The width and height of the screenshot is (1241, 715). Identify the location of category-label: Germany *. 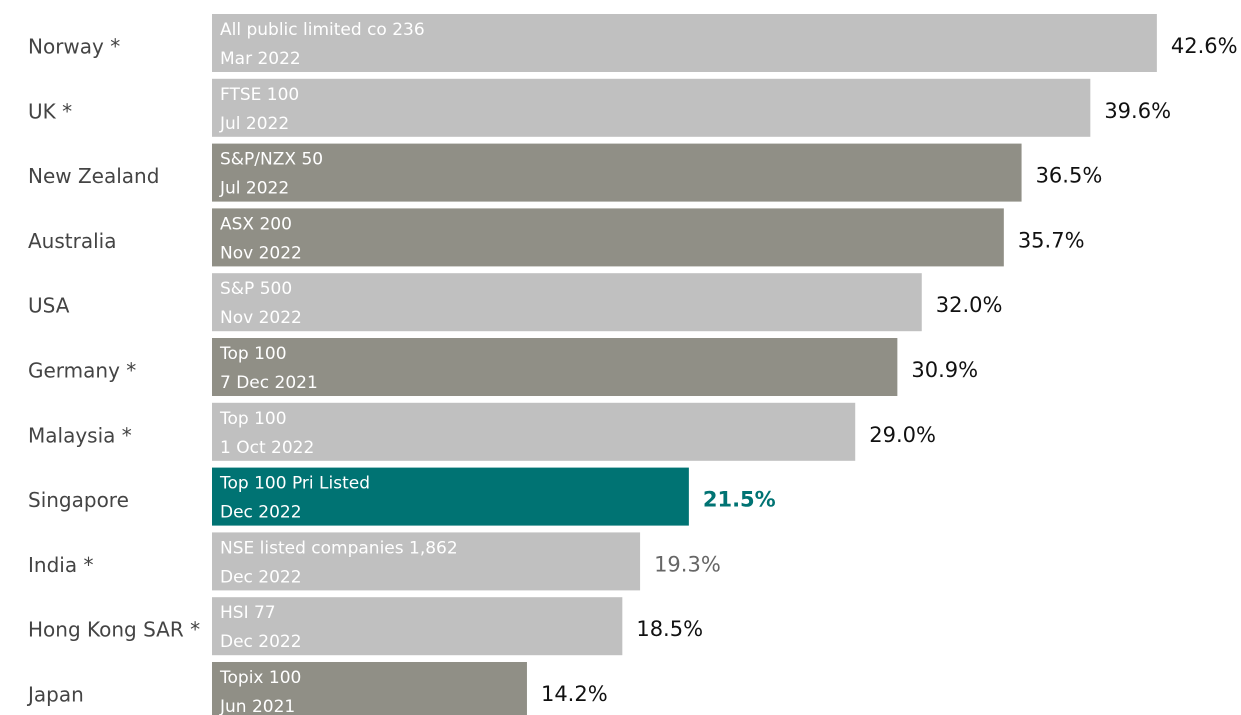
(82, 371).